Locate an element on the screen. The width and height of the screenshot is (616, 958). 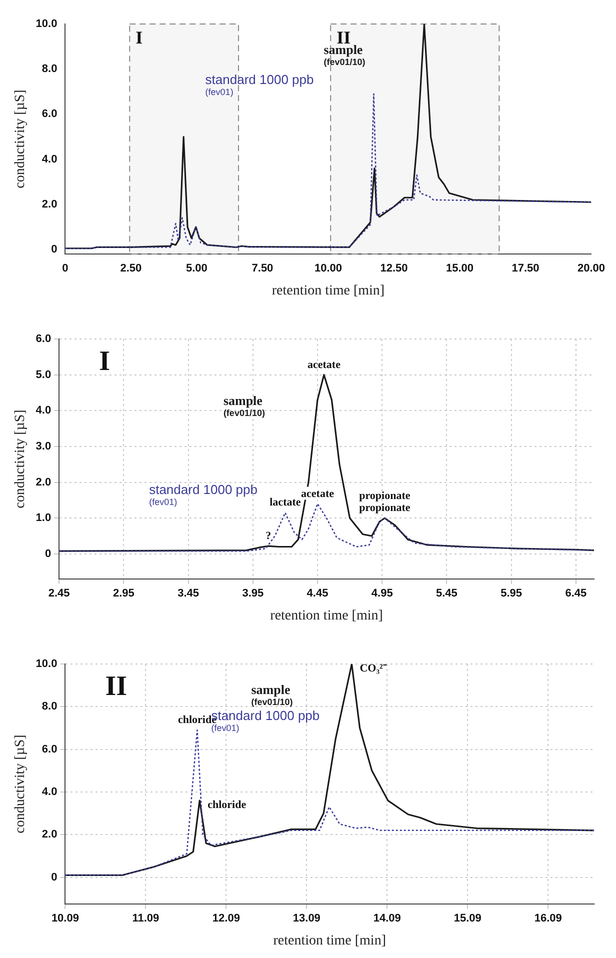
x-tick-label: 4.95 is located at coordinates (382, 594).